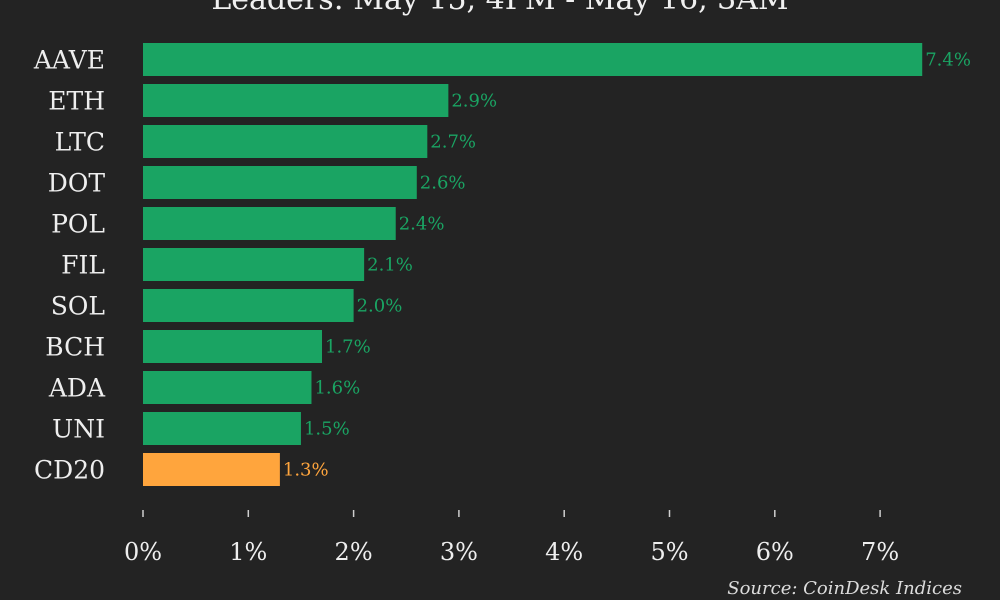  I want to click on category-label-fil: FIL, so click(83, 265).